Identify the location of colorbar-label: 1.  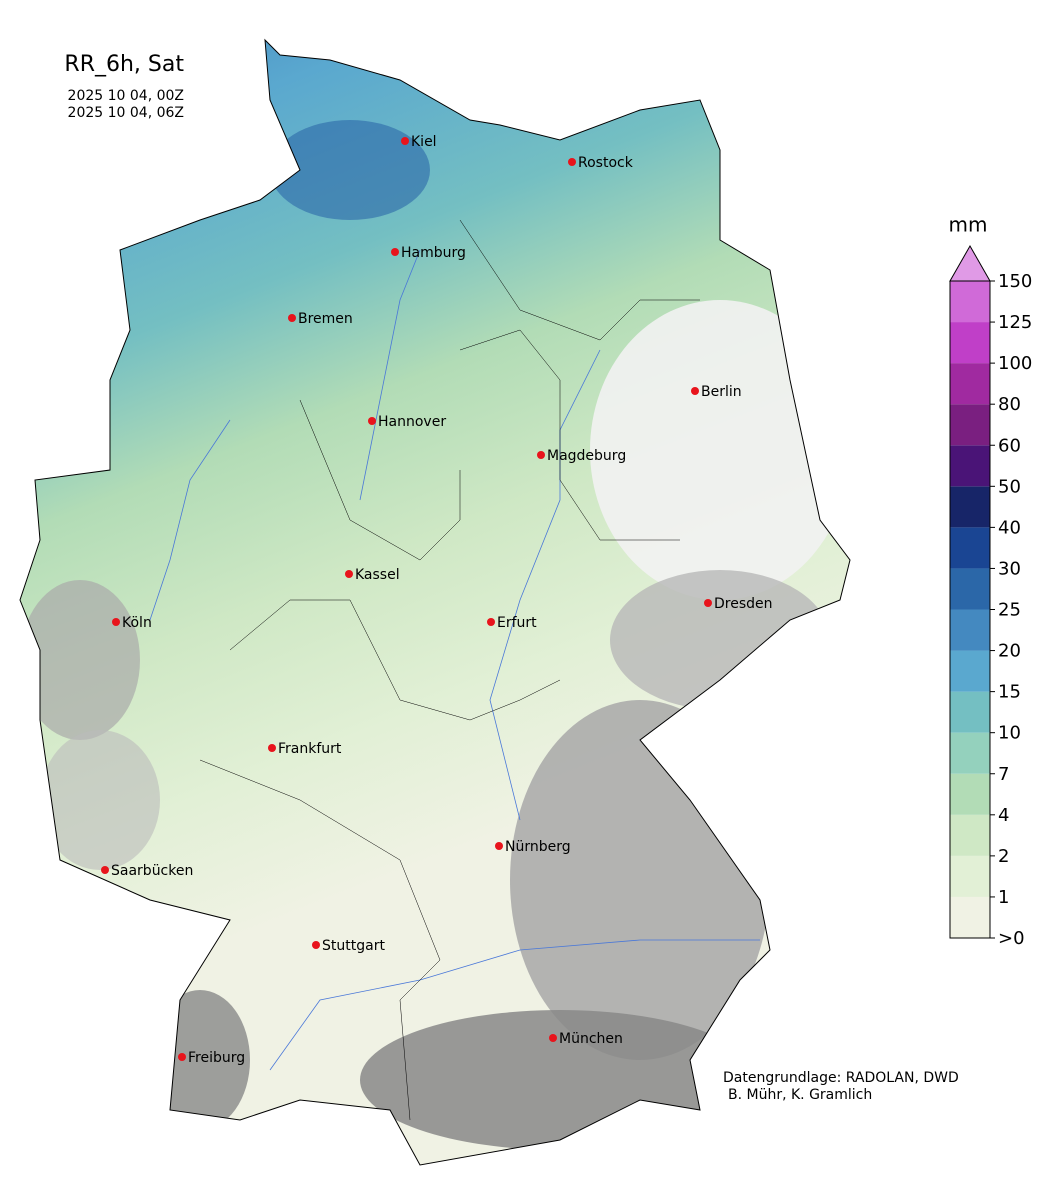
(1003, 897).